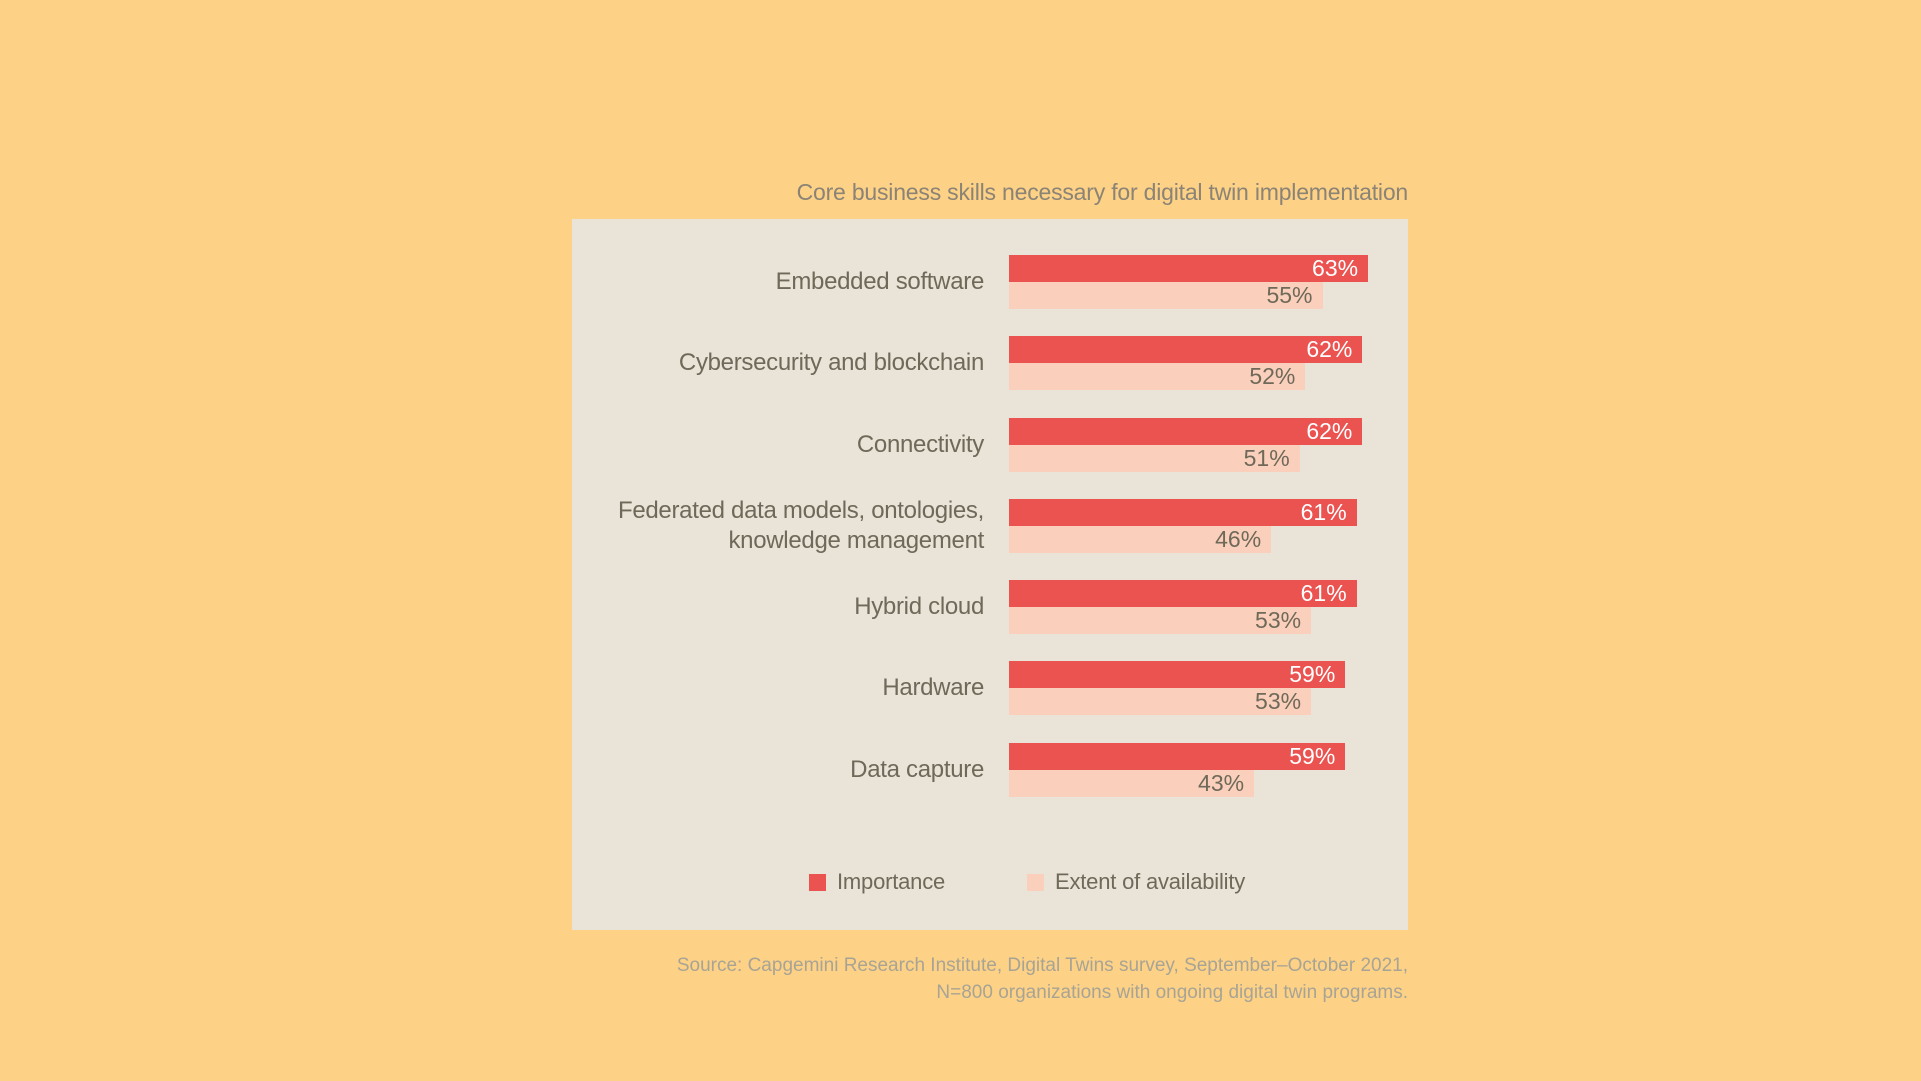 This screenshot has width=1921, height=1081. What do you see at coordinates (800, 510) in the screenshot?
I see `category-label-line: Federated data models, ontologies,` at bounding box center [800, 510].